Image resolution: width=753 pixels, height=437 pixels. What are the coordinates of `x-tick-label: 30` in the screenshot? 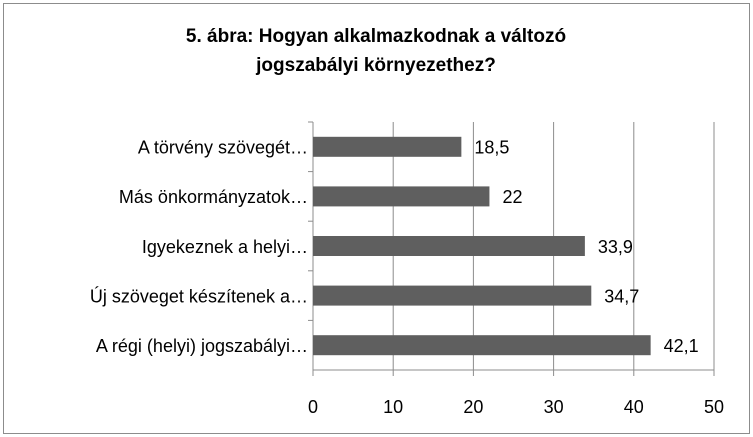 It's located at (554, 407).